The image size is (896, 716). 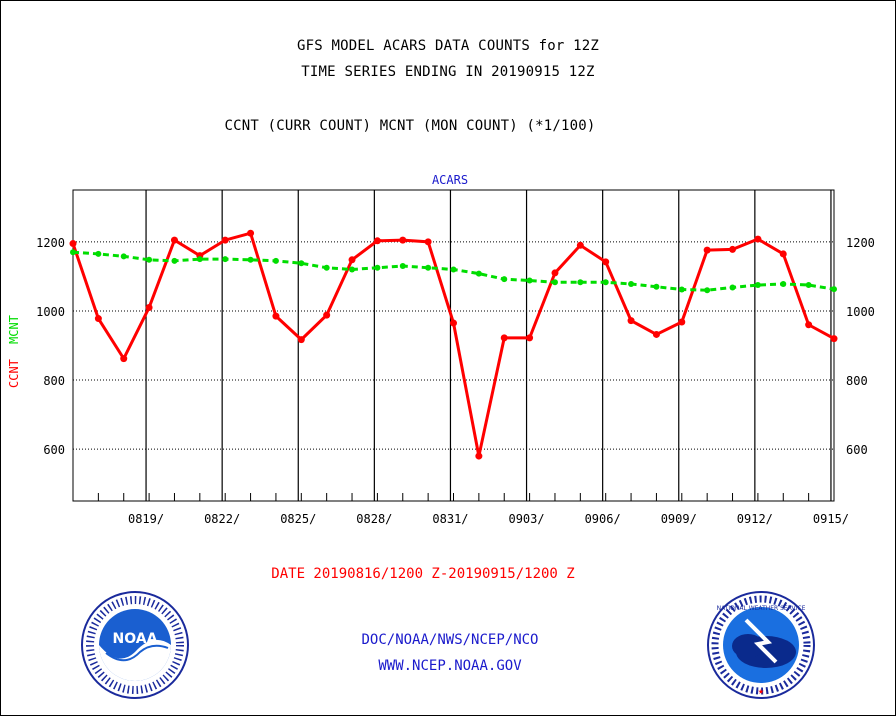 What do you see at coordinates (761, 691) in the screenshot?
I see `nws-star: ★` at bounding box center [761, 691].